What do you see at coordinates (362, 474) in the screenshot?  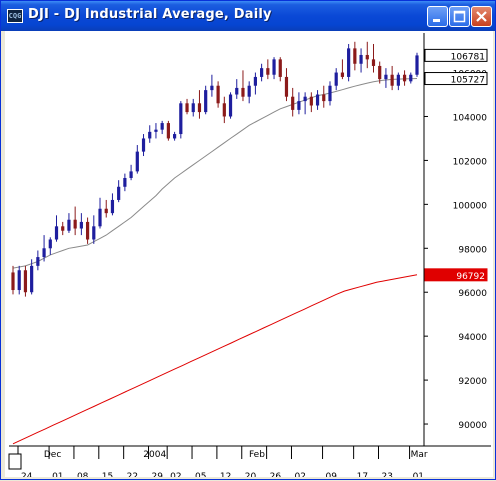 I see `time-tick-label: 17` at bounding box center [362, 474].